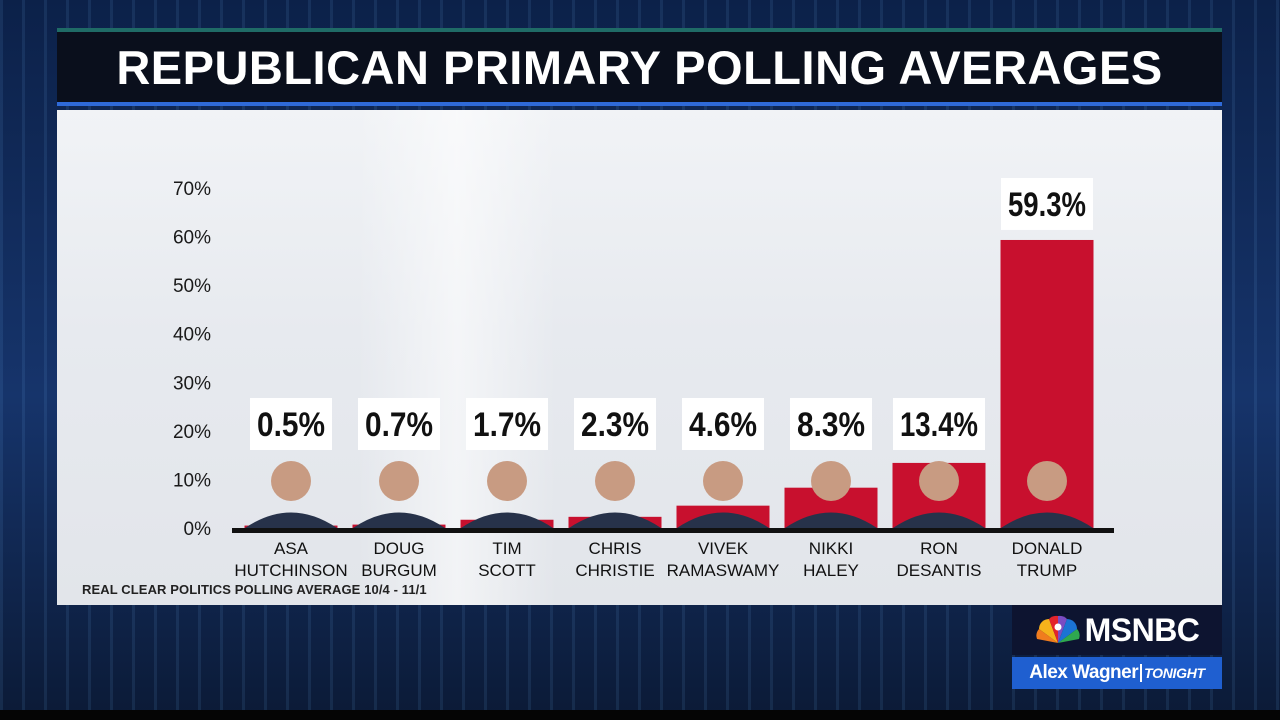 The height and width of the screenshot is (720, 1280). I want to click on data-label: 4.6%, so click(723, 425).